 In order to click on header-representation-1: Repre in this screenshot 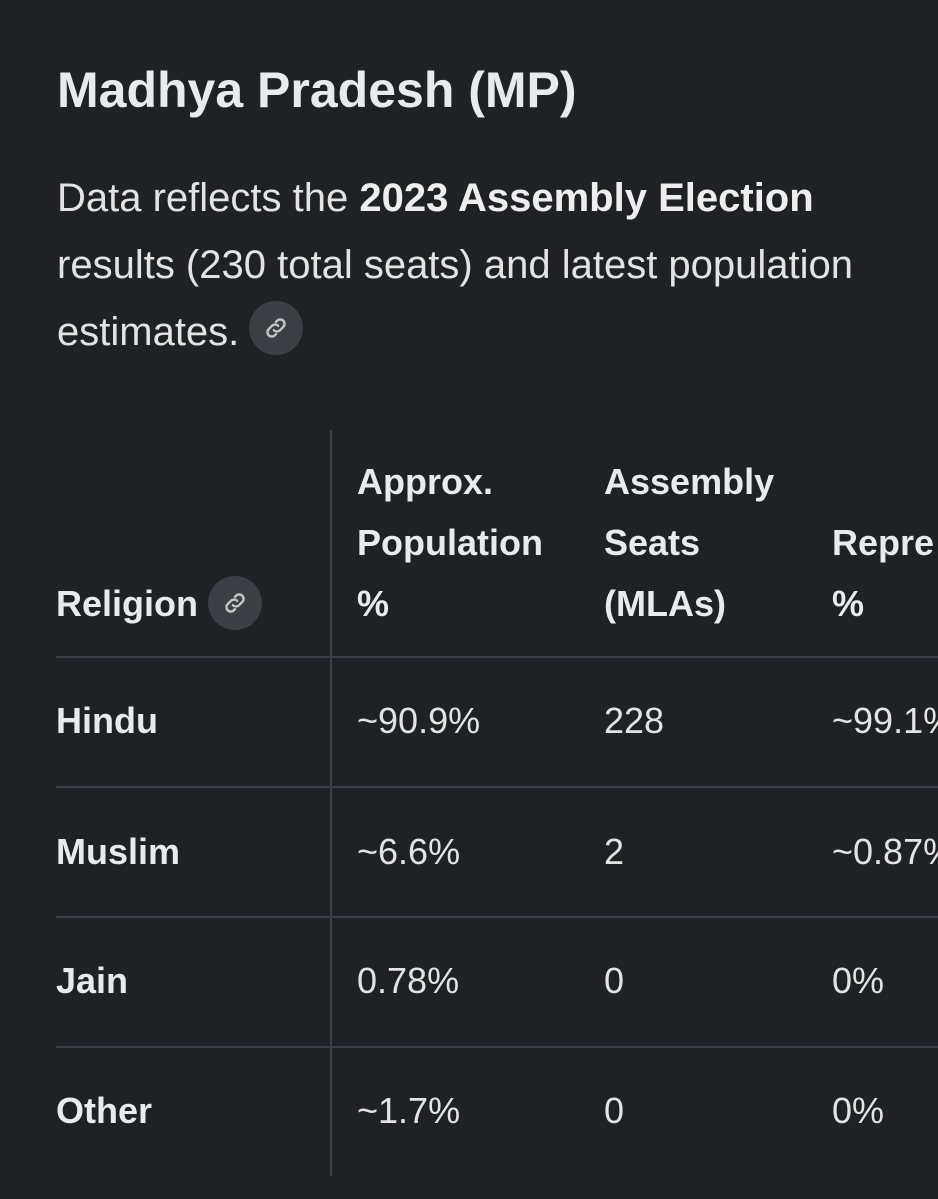, I will do `click(883, 542)`.